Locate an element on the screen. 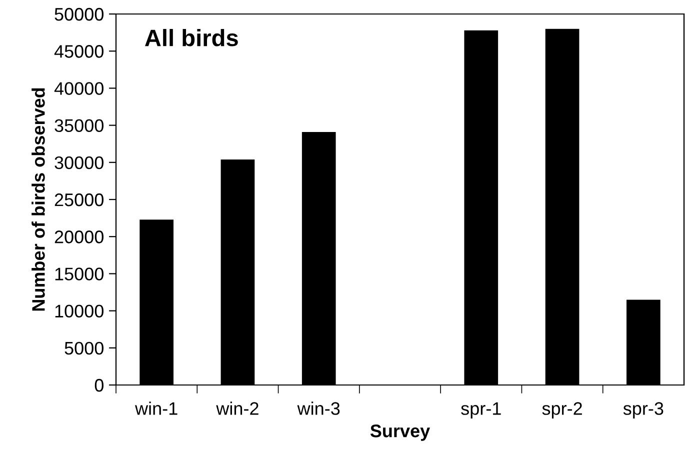 The width and height of the screenshot is (685, 463). y-tick-label: 25000 is located at coordinates (79, 199).